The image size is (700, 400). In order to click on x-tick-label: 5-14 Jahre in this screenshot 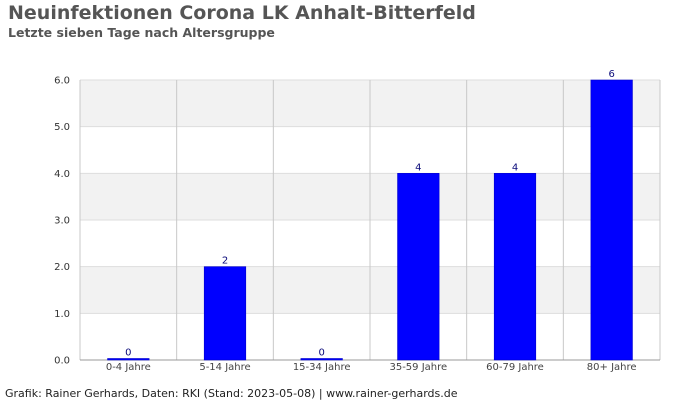, I will do `click(224, 367)`.